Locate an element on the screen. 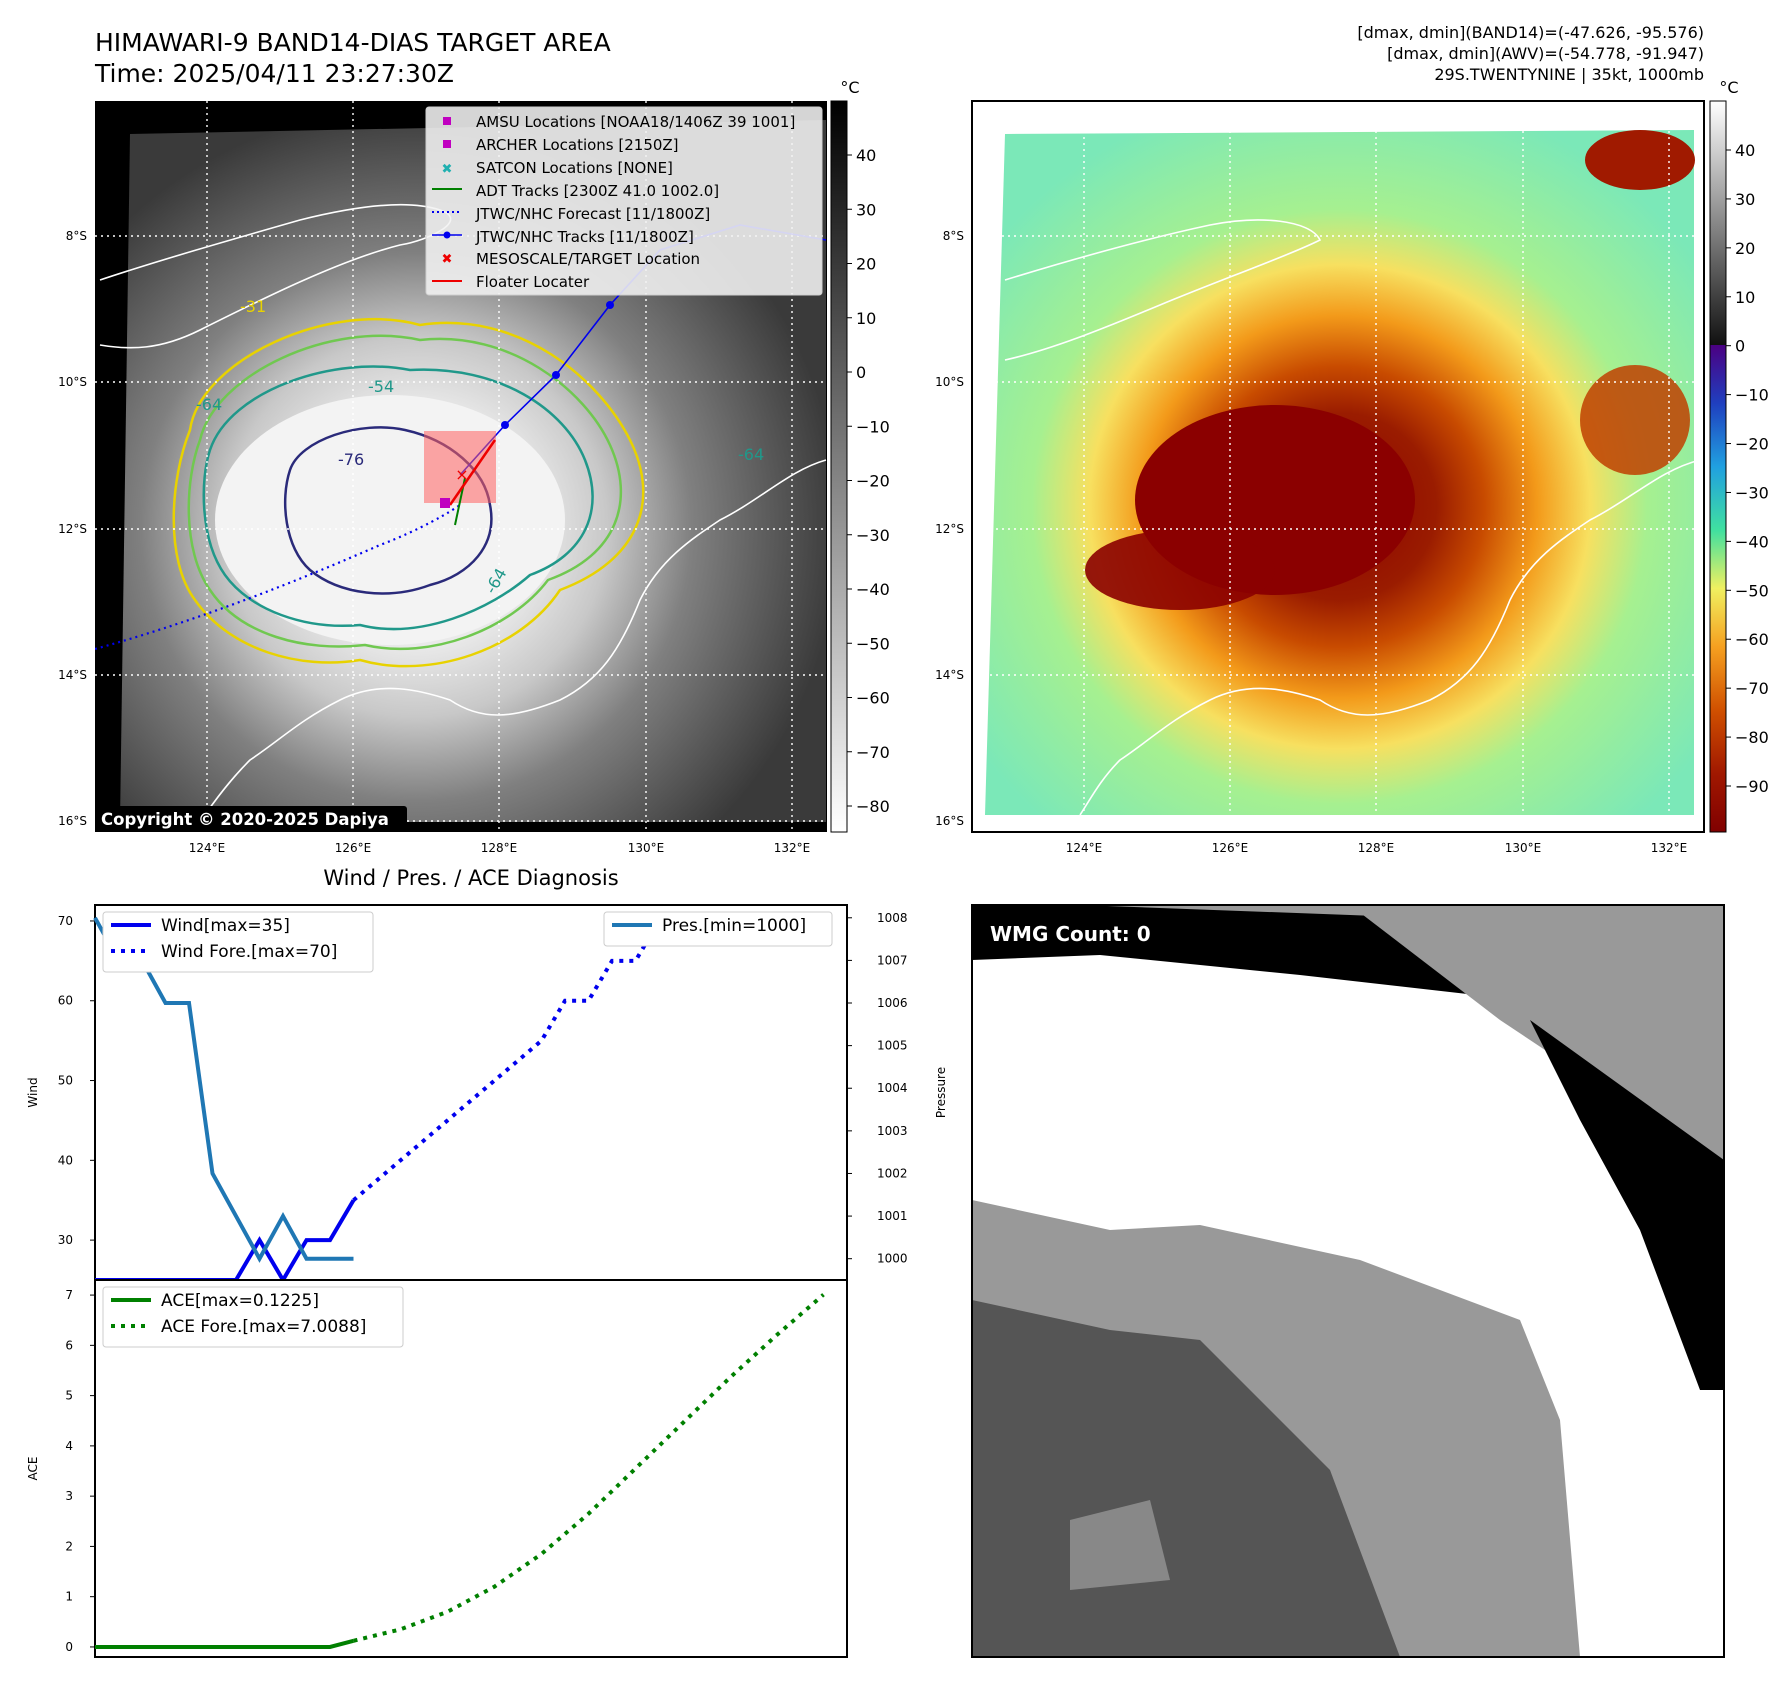 The width and height of the screenshot is (1788, 1690). legend-item: AMSU Locations [NOAA18/1406Z 39 1001] is located at coordinates (635, 122).